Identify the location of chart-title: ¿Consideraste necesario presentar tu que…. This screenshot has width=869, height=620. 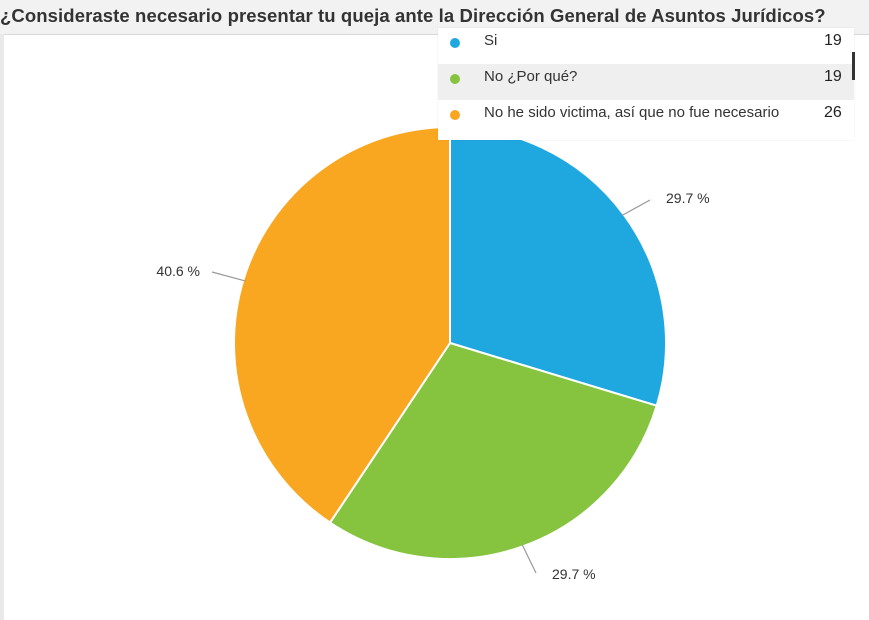
(413, 15).